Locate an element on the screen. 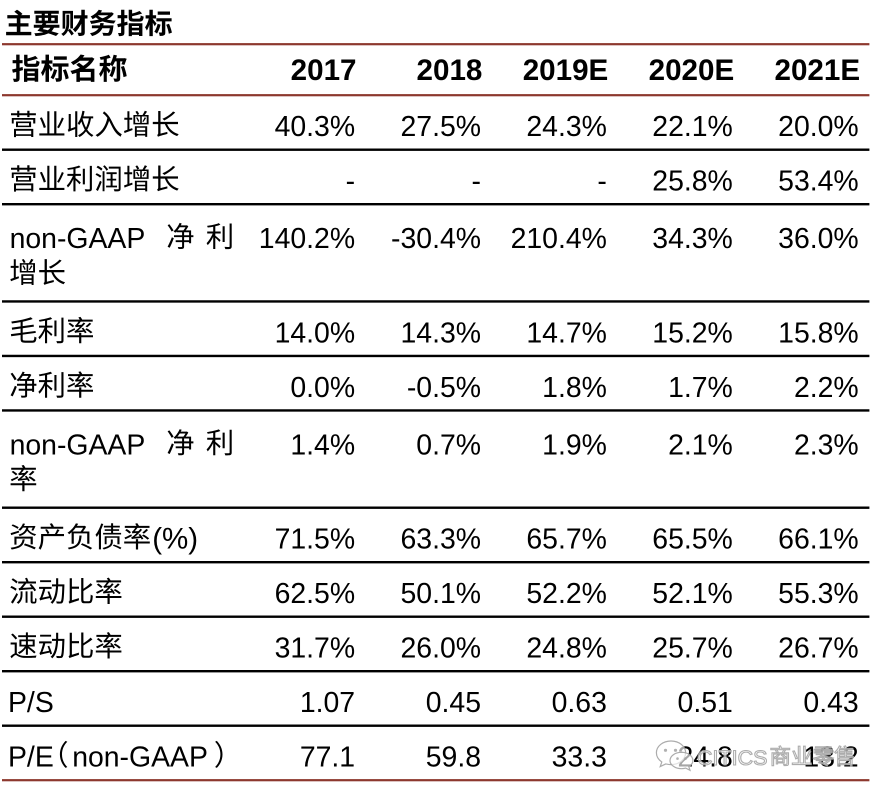  svg-text: 50.1% is located at coordinates (440, 594).